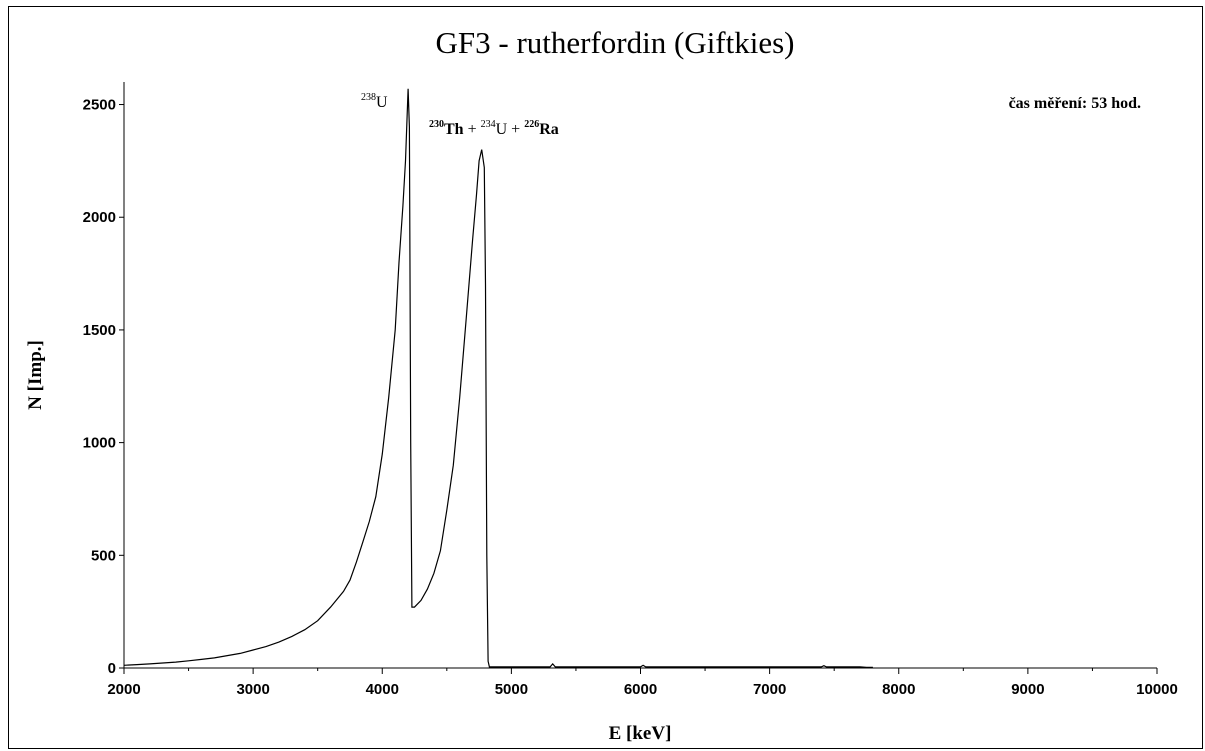  What do you see at coordinates (472, 129) in the screenshot?
I see `peak-label-sep-1: +` at bounding box center [472, 129].